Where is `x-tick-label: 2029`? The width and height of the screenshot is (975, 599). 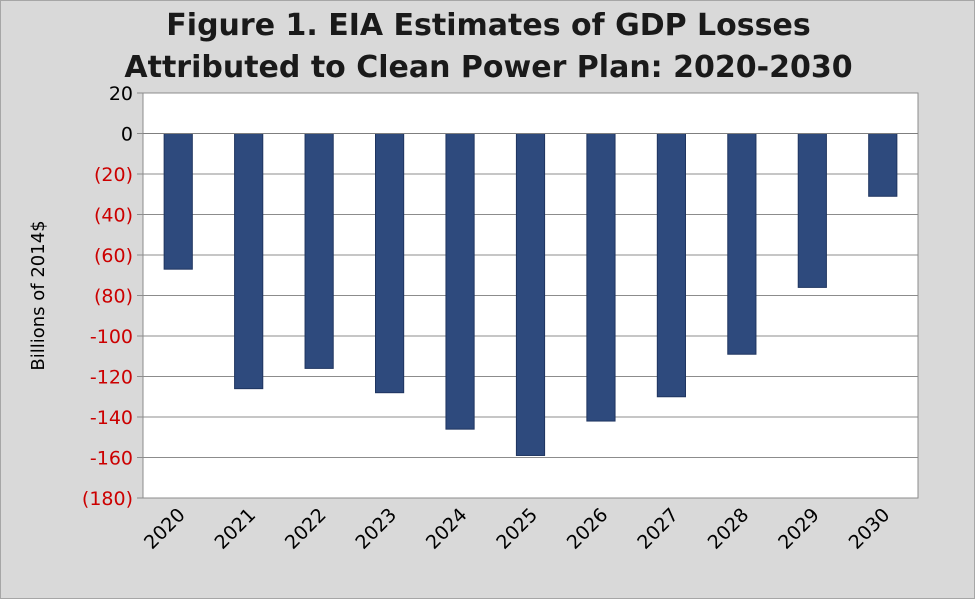 x-tick-label: 2029 is located at coordinates (799, 529).